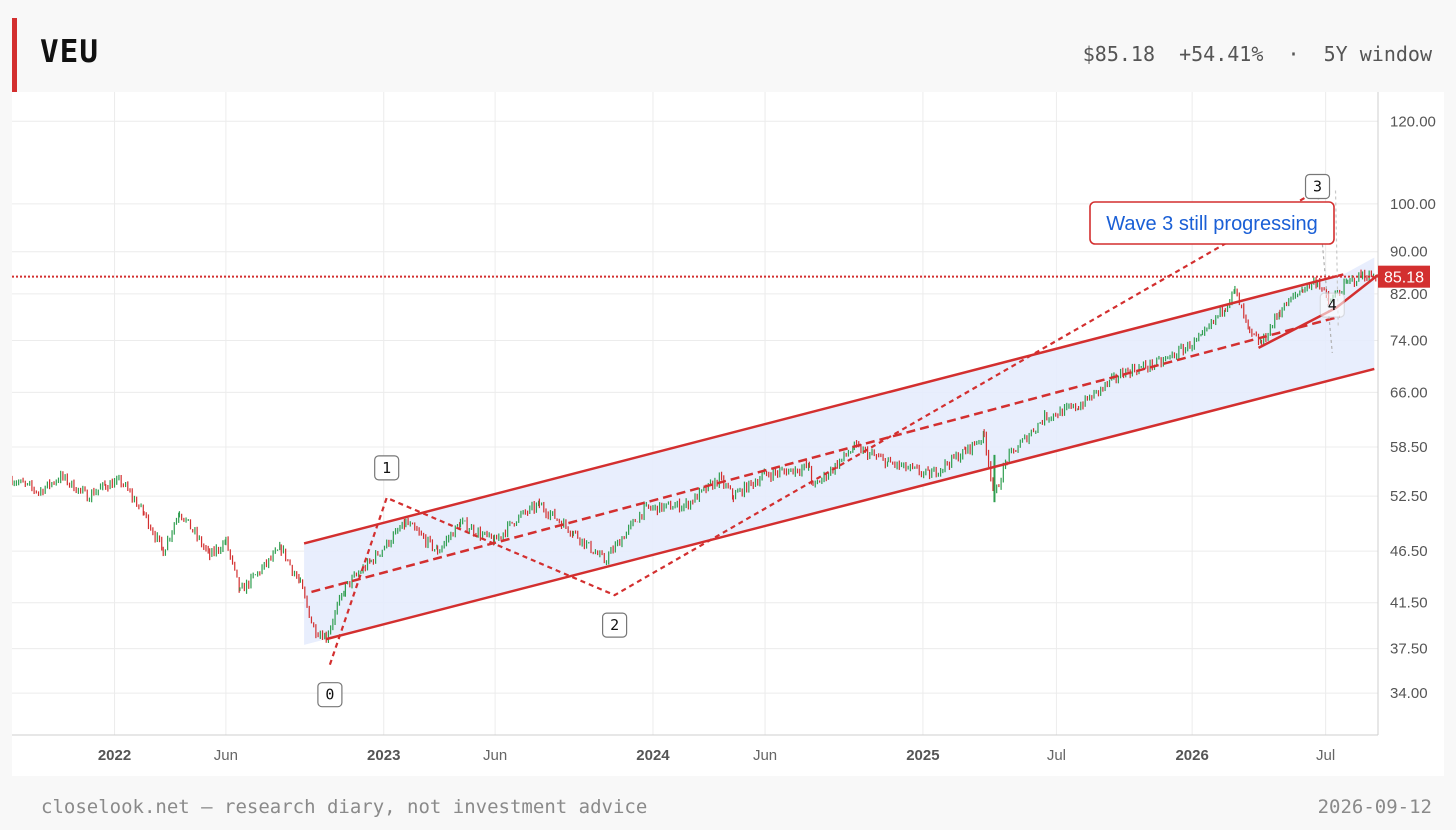 The image size is (1456, 830). I want to click on last-price-tag-label: 85.18, so click(1404, 278).